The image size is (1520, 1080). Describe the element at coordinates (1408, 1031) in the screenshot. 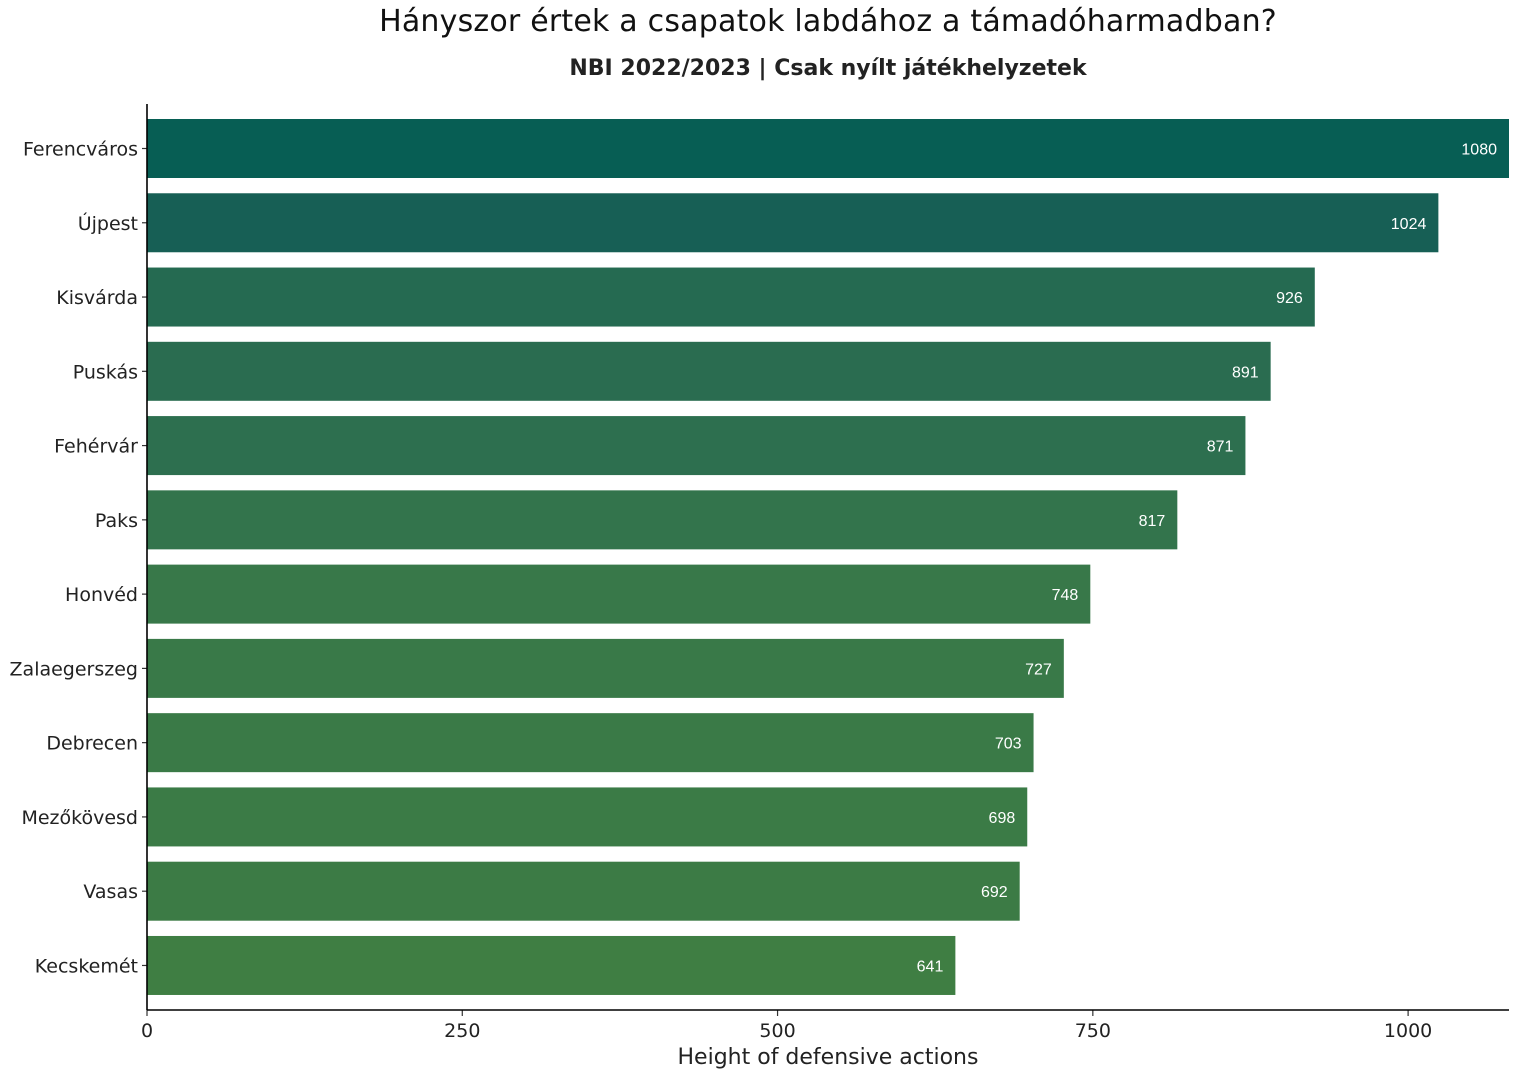

I see `x-tick-label: 1000` at that location.